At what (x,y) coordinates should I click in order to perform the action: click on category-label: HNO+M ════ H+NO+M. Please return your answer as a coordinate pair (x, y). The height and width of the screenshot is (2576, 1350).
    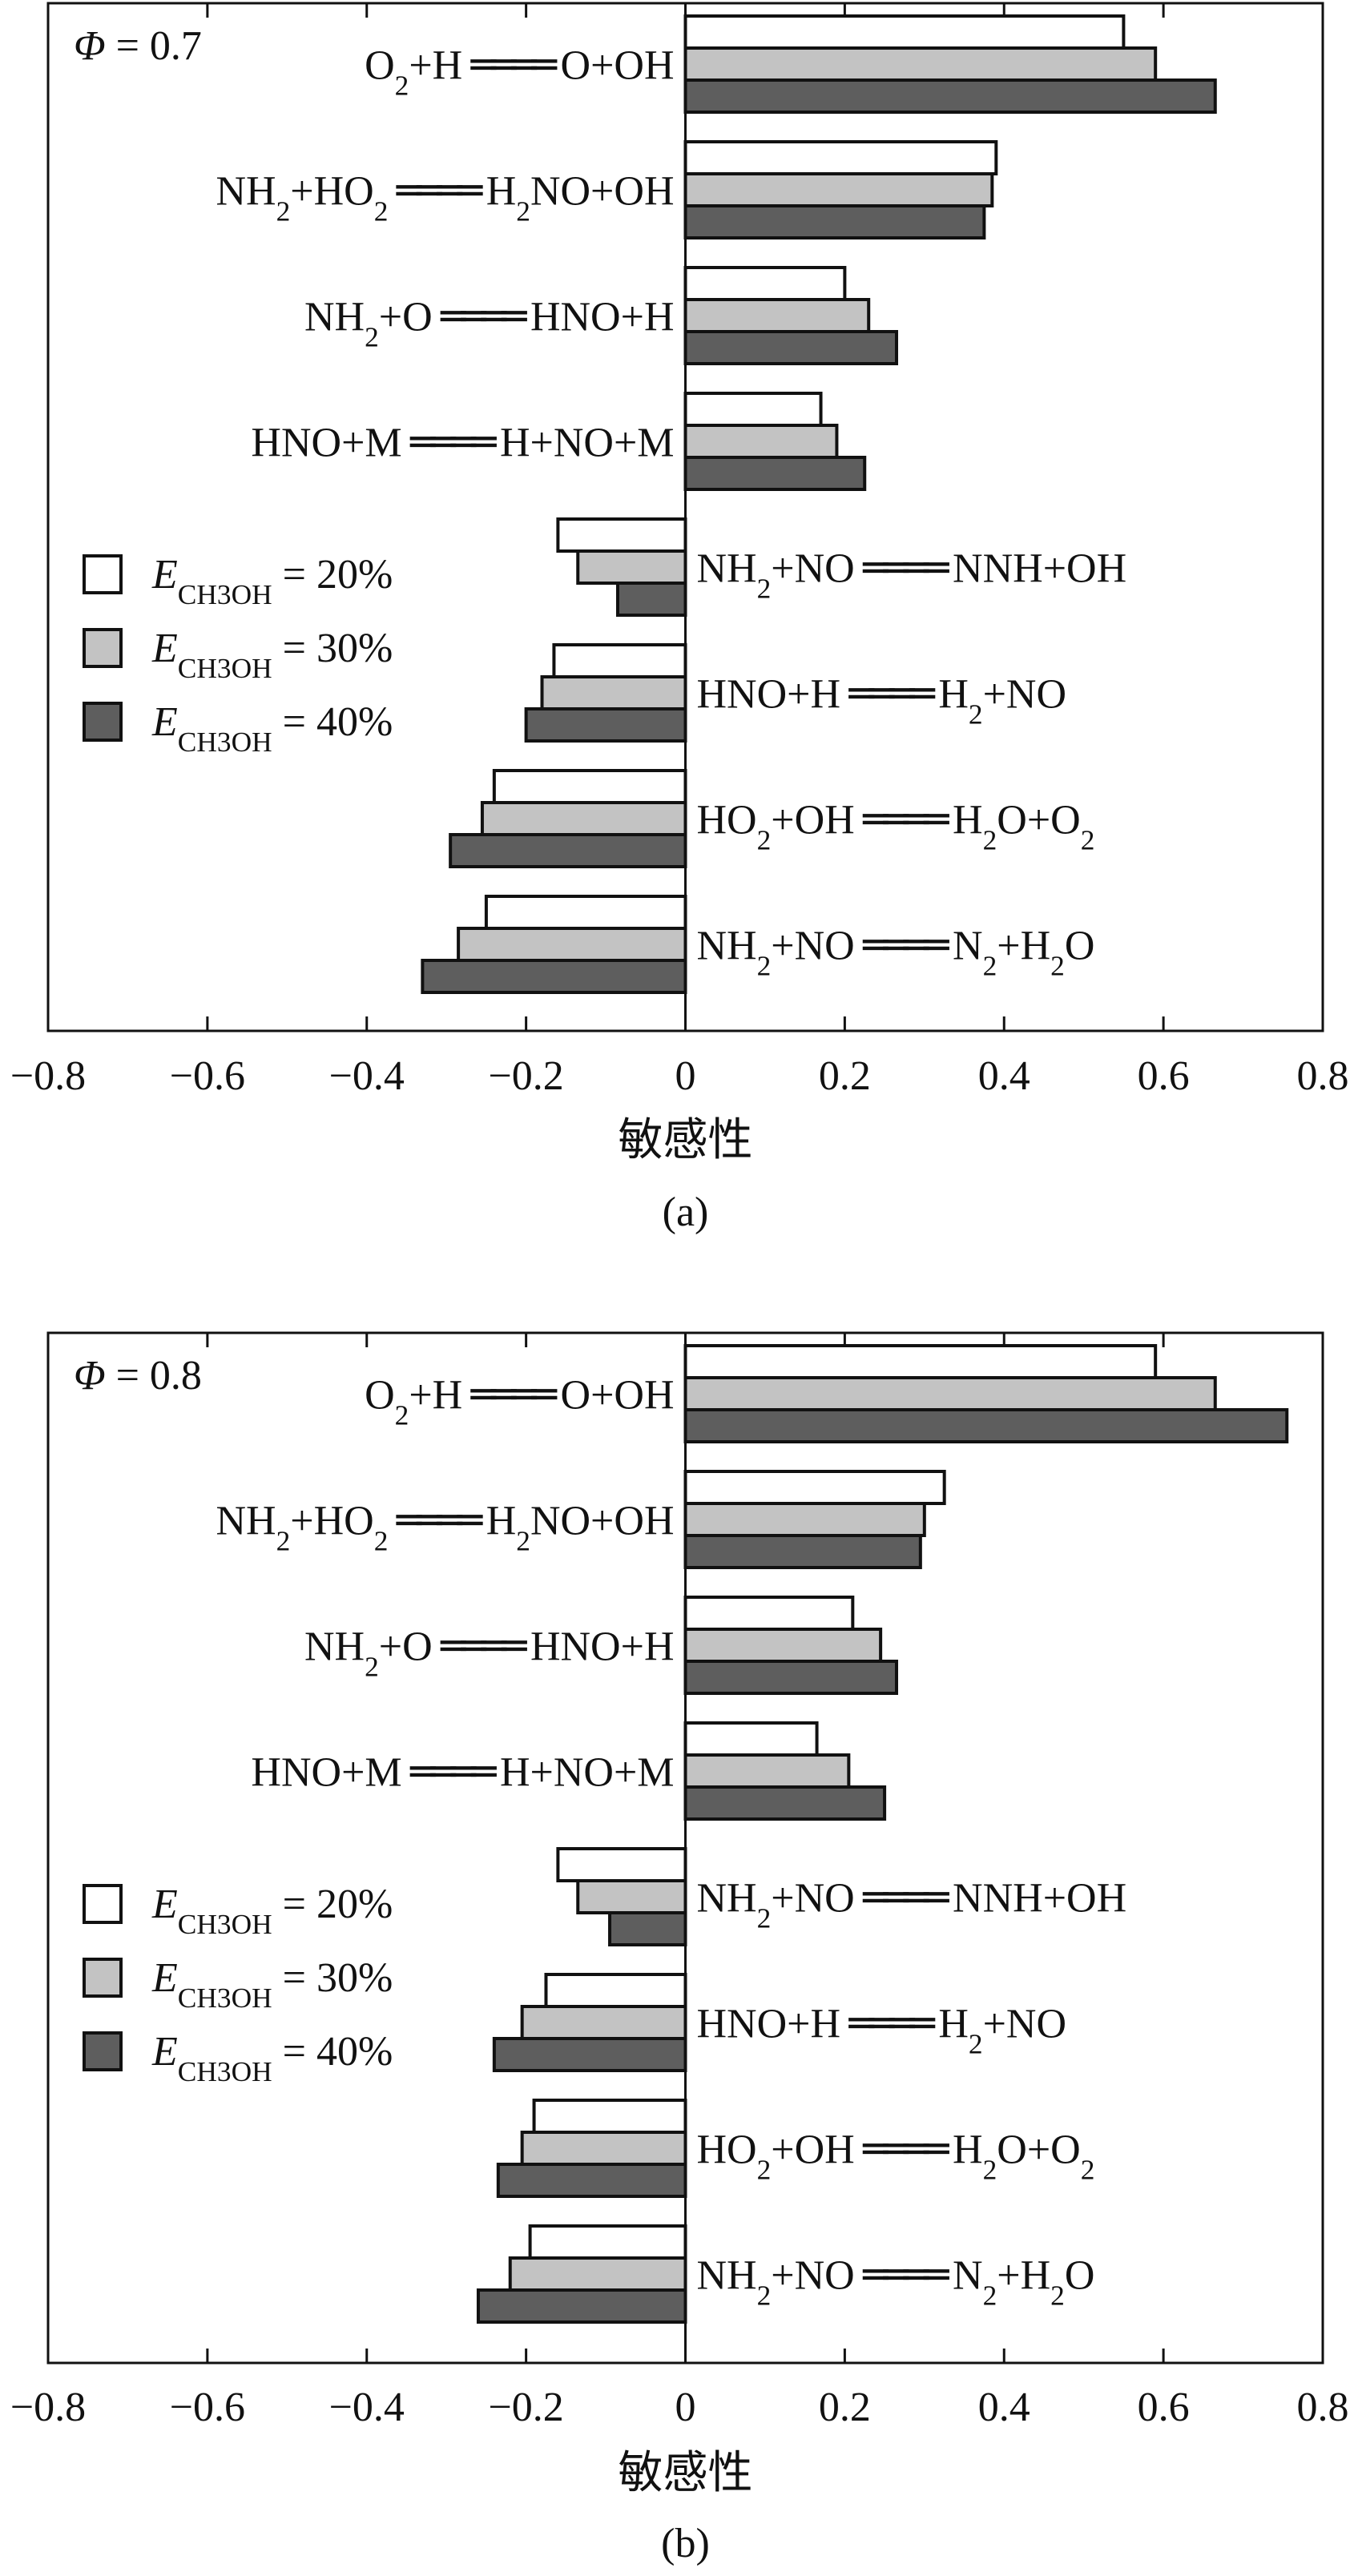
    Looking at the image, I should click on (463, 1773).